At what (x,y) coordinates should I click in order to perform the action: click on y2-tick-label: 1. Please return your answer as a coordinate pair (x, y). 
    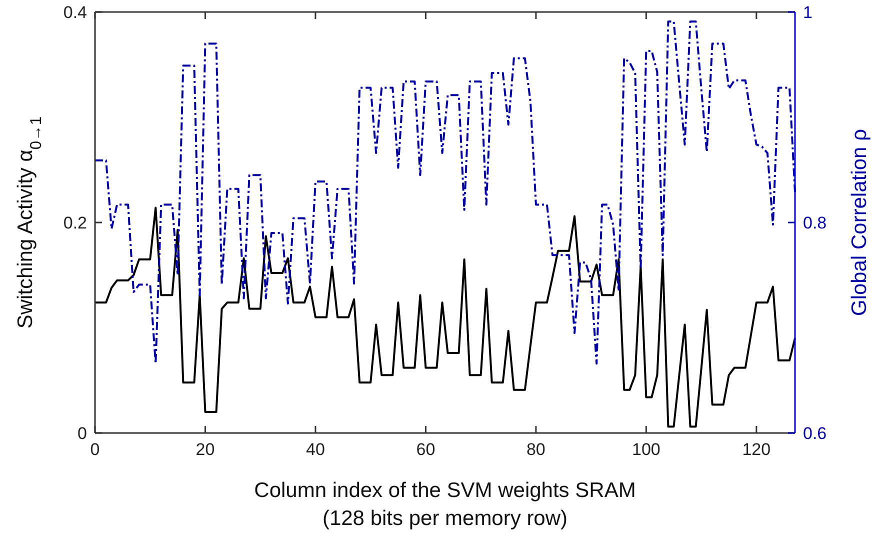
    Looking at the image, I should click on (807, 12).